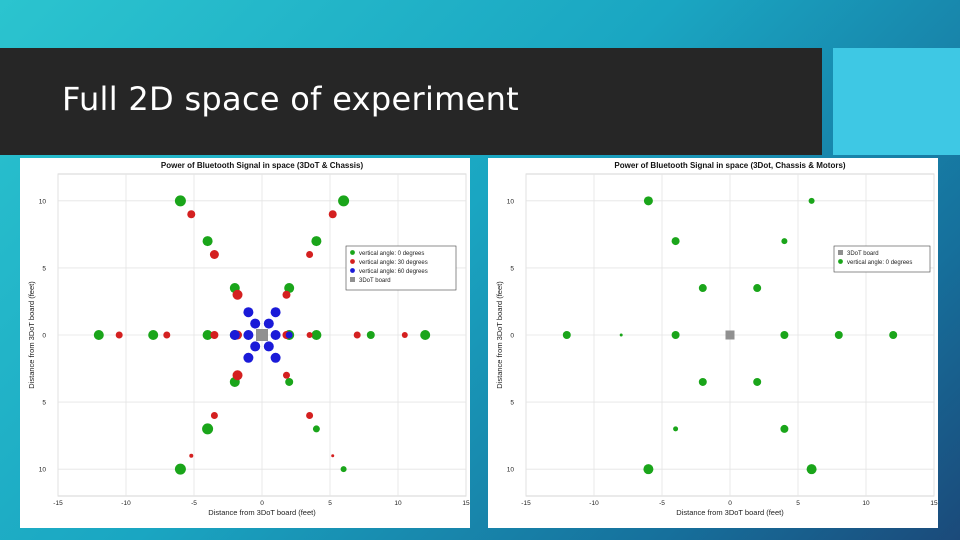 The height and width of the screenshot is (540, 960). Describe the element at coordinates (934, 503) in the screenshot. I see `x-tick-label: 15` at that location.